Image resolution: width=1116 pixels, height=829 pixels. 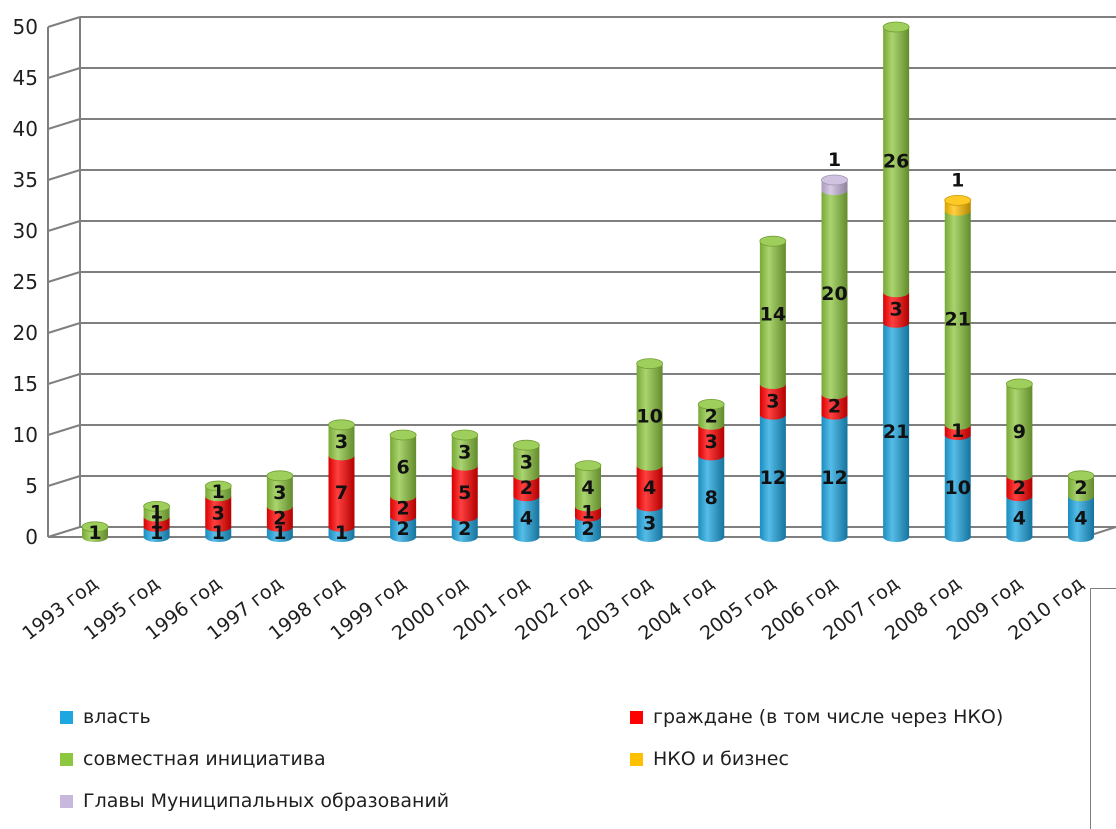 I want to click on data-label: 12, so click(x=773, y=478).